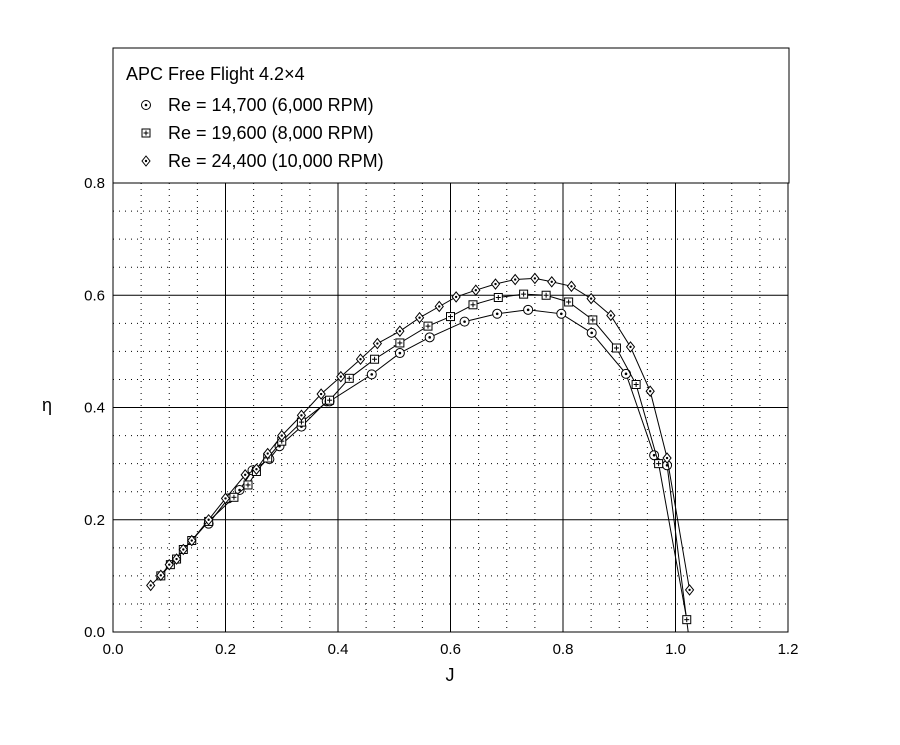 This screenshot has width=900, height=745. Describe the element at coordinates (788, 649) in the screenshot. I see `x-tick-label: 1.2` at that location.